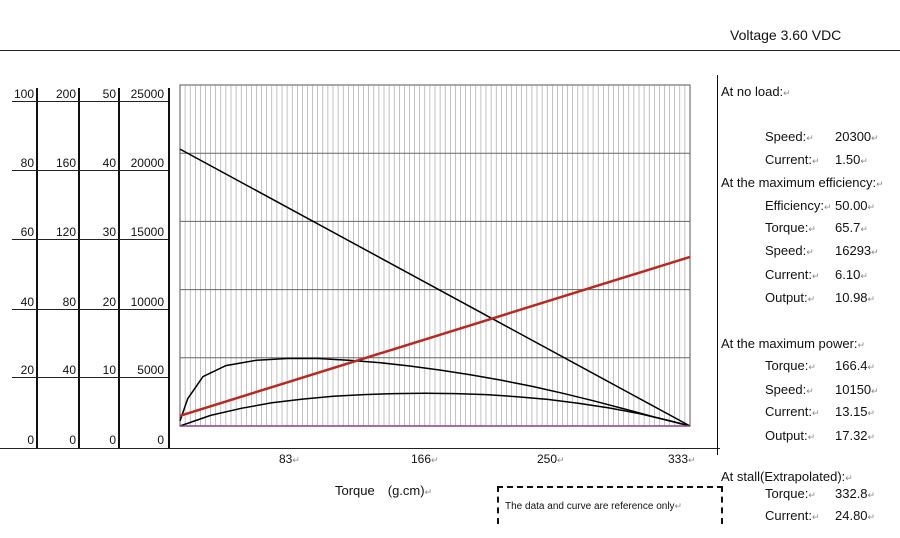 The width and height of the screenshot is (900, 538). I want to click on x-tick-label: 250↵, so click(551, 459).